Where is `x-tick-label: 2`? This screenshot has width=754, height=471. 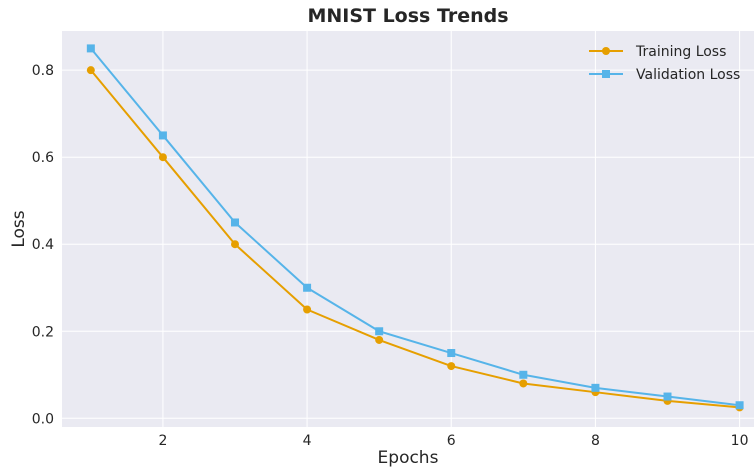 x-tick-label: 2 is located at coordinates (162, 441).